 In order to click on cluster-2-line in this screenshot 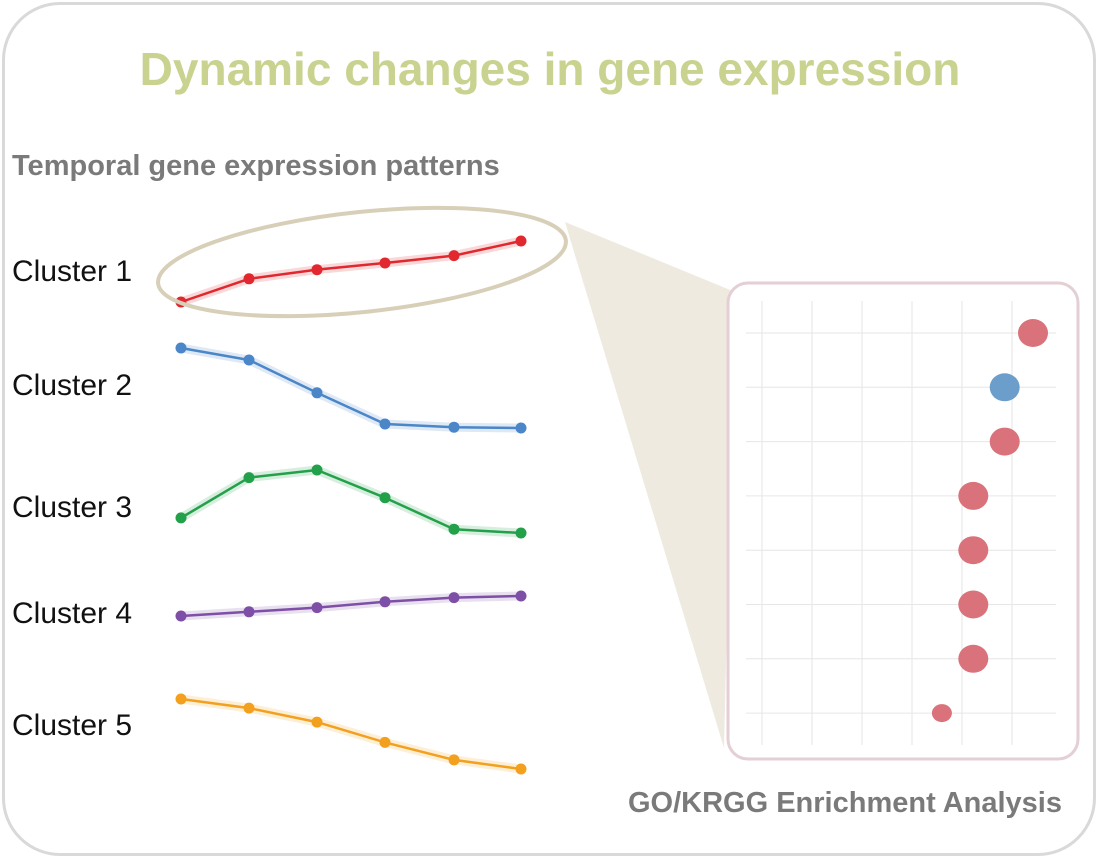, I will do `click(351, 388)`.